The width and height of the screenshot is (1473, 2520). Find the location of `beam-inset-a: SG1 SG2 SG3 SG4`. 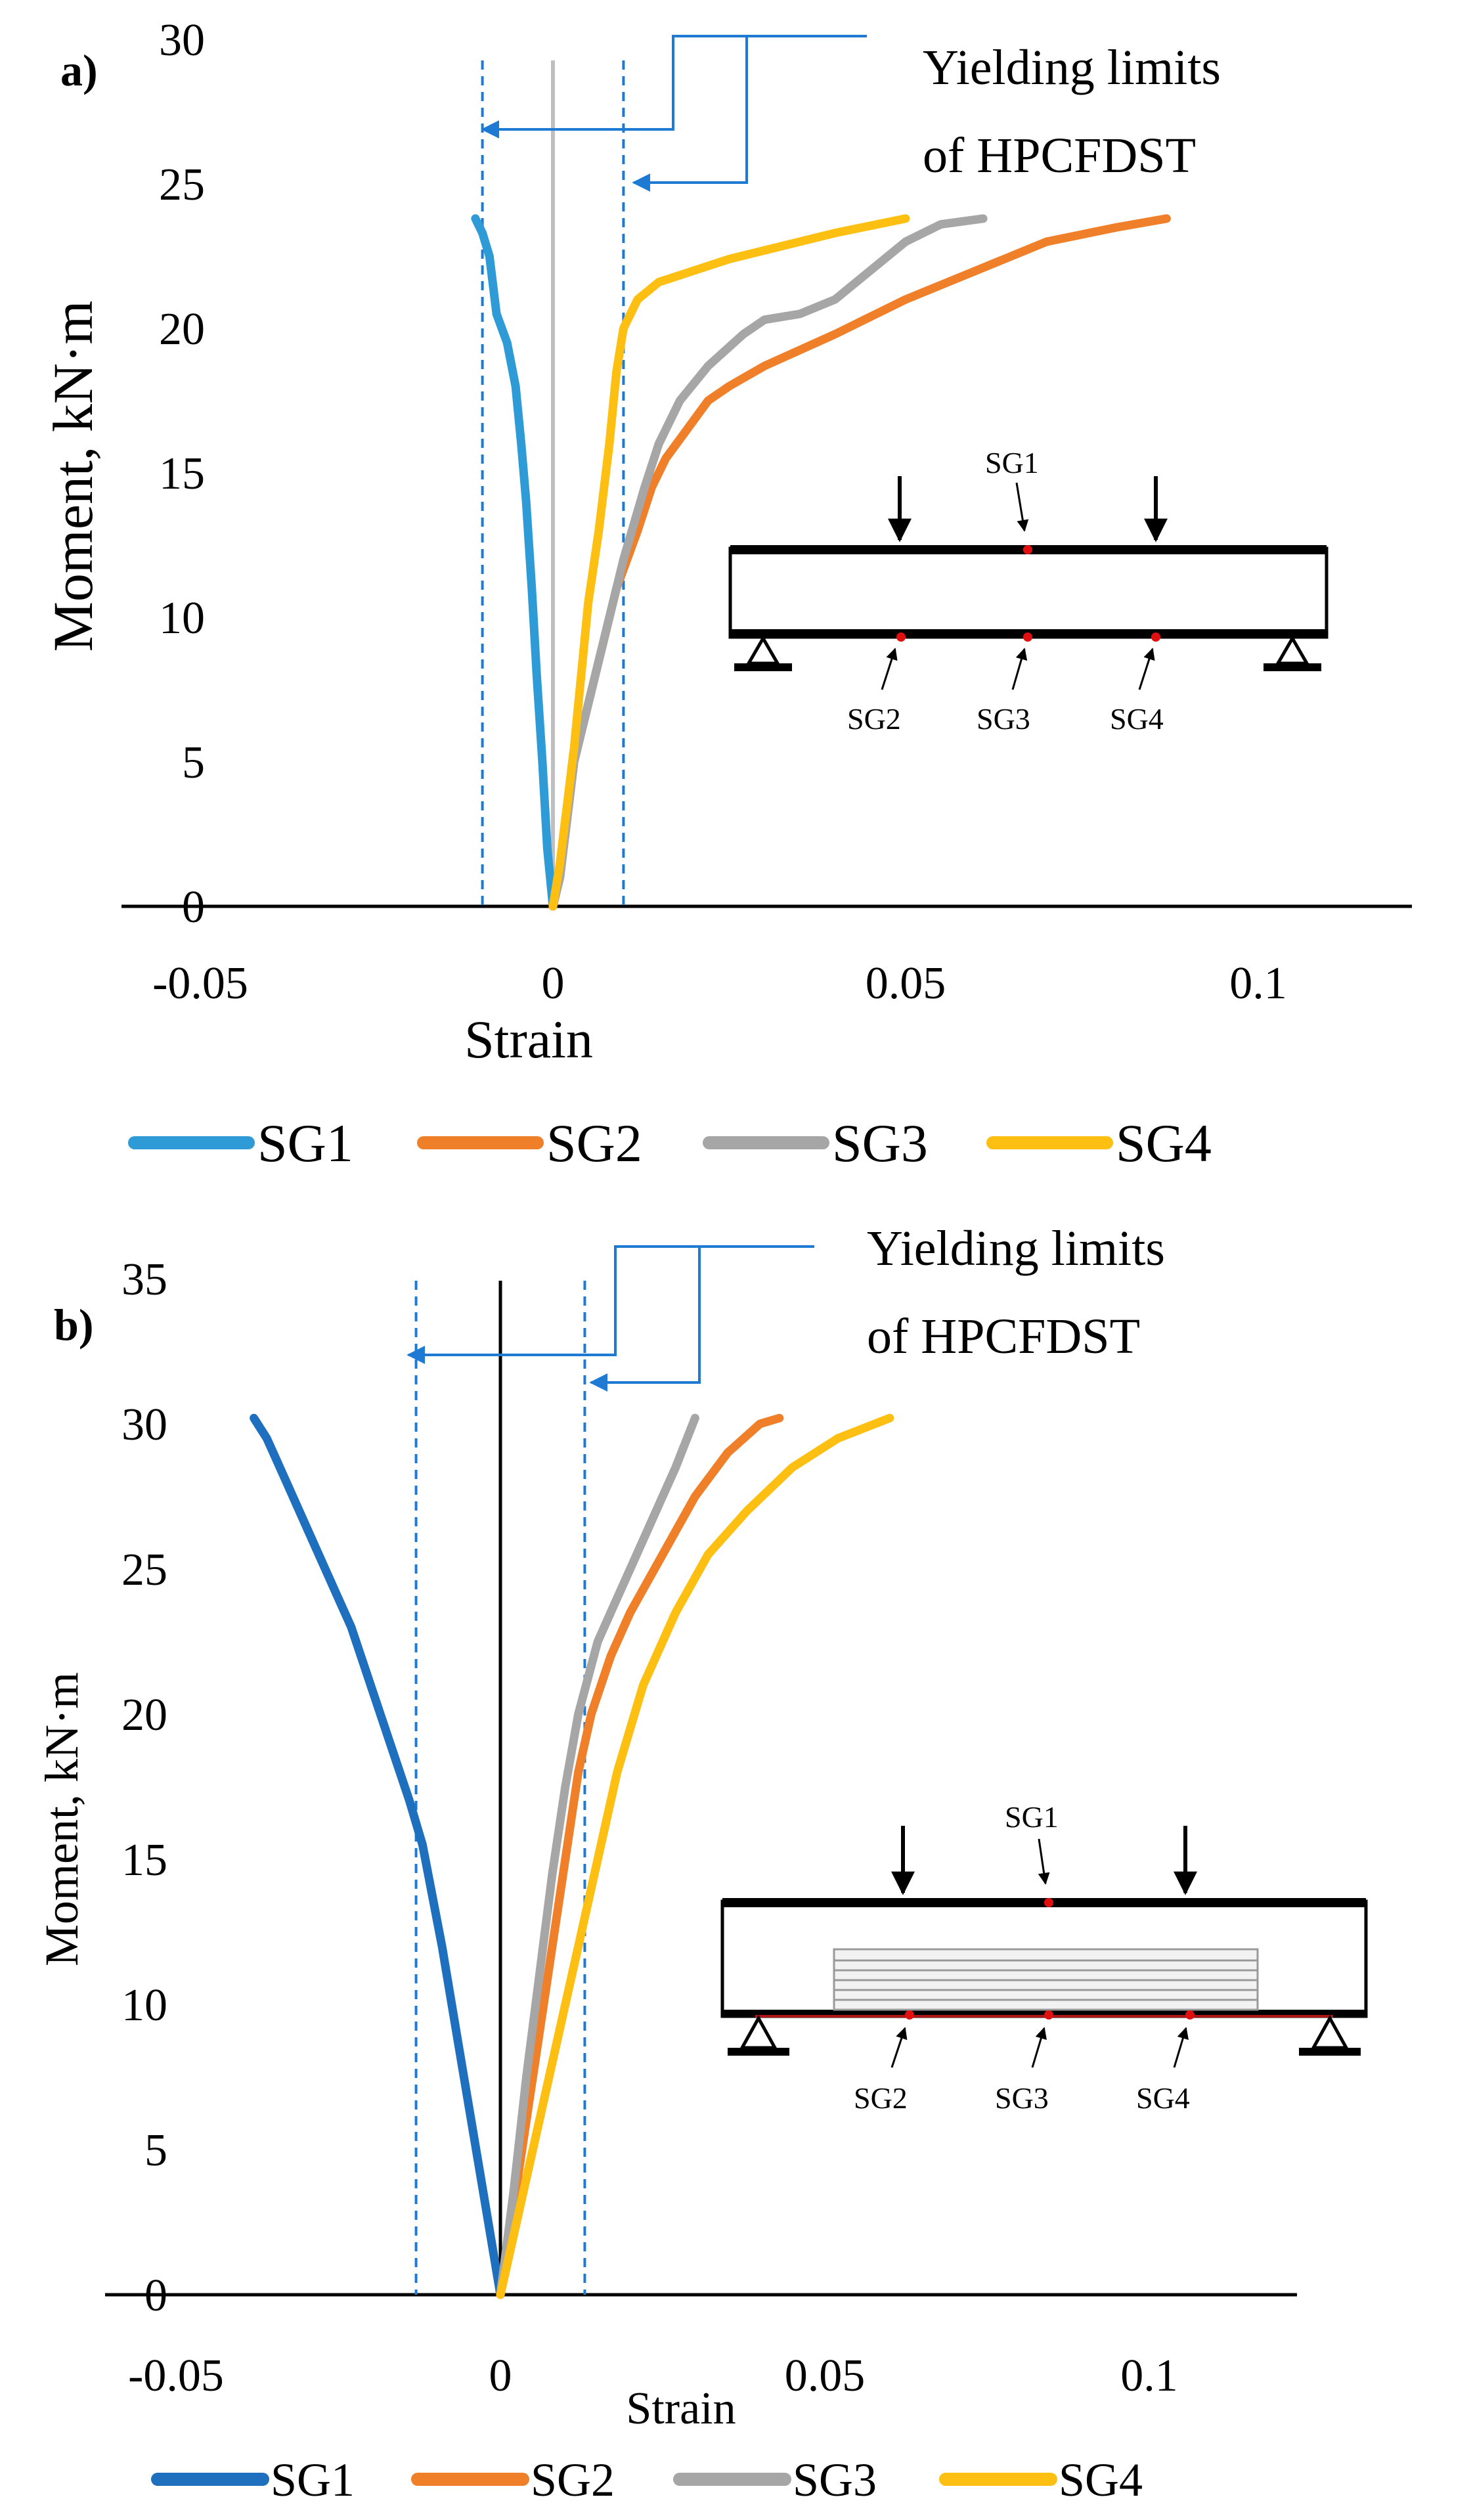

beam-inset-a: SG1 SG2 SG3 SG4 is located at coordinates (1028, 591).